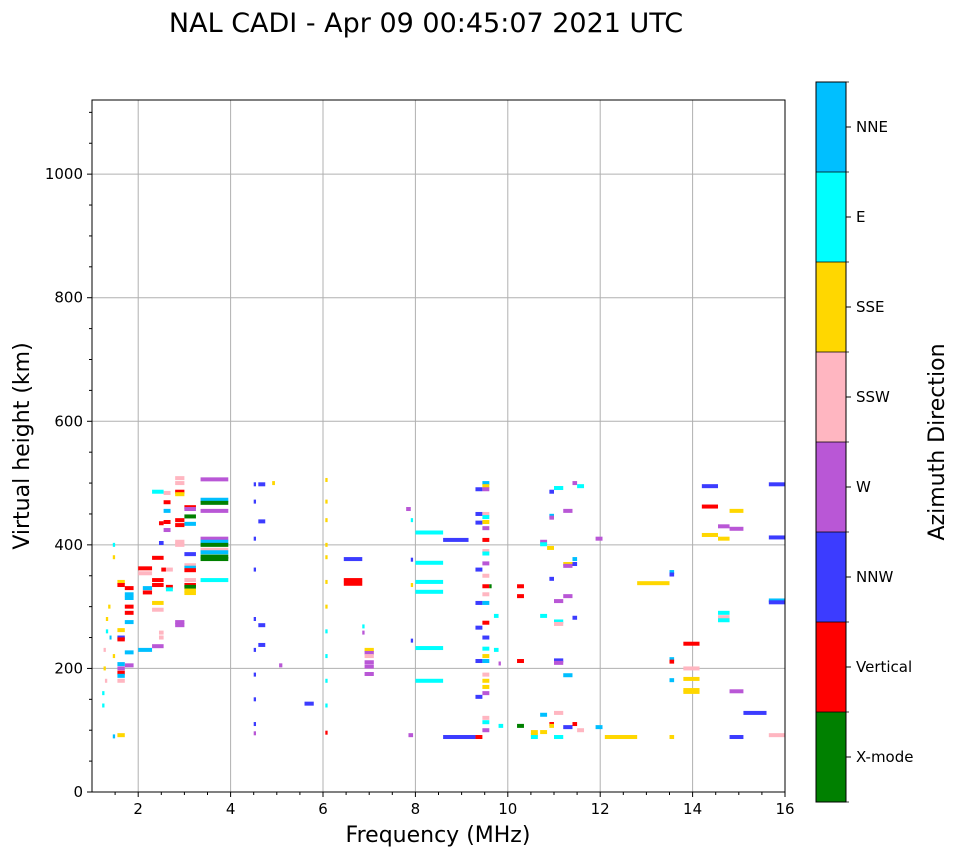  I want to click on y-tick-label: 400, so click(68, 545).